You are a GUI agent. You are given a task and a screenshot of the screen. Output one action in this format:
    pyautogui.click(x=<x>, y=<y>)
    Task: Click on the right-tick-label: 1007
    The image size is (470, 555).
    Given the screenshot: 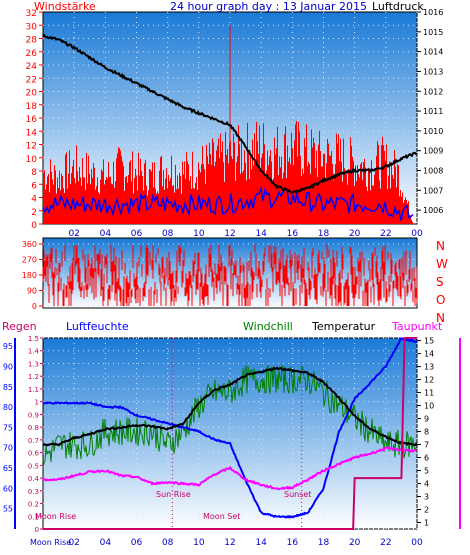 What is the action you would take?
    pyautogui.click(x=433, y=190)
    